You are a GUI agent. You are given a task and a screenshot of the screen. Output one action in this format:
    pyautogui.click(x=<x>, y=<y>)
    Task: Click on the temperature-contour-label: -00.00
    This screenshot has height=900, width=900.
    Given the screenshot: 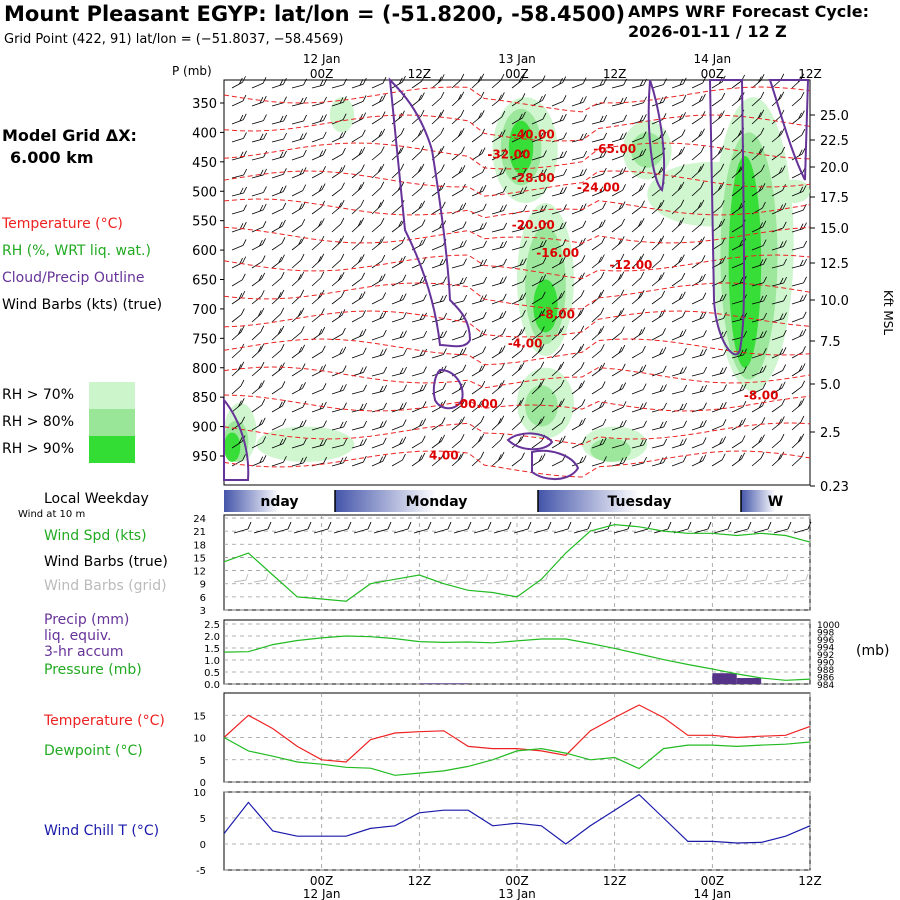 What is the action you would take?
    pyautogui.click(x=476, y=404)
    